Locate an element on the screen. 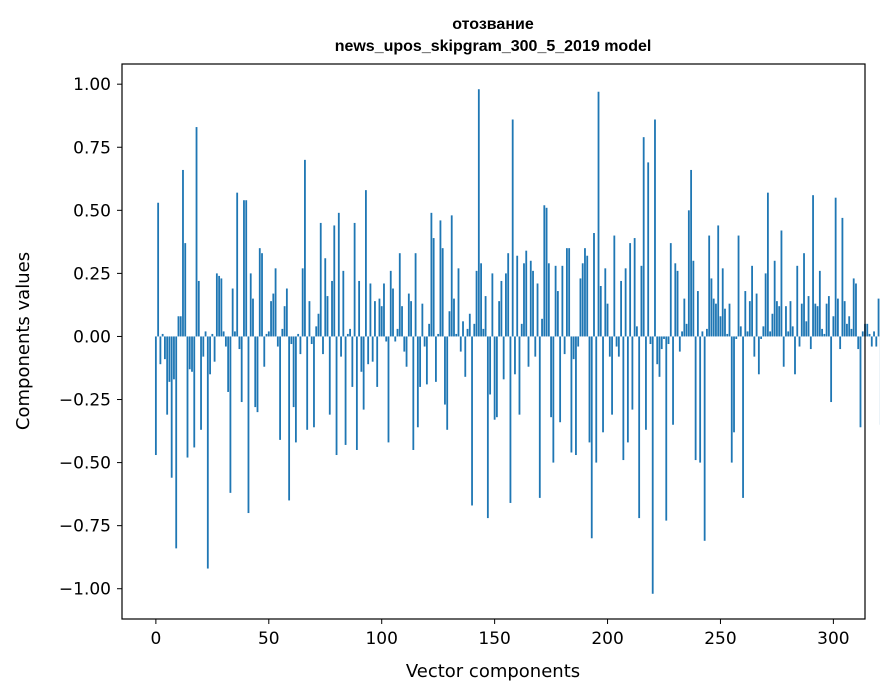 This screenshot has width=880, height=700. y-tick-label: 0.50 is located at coordinates (92, 211).